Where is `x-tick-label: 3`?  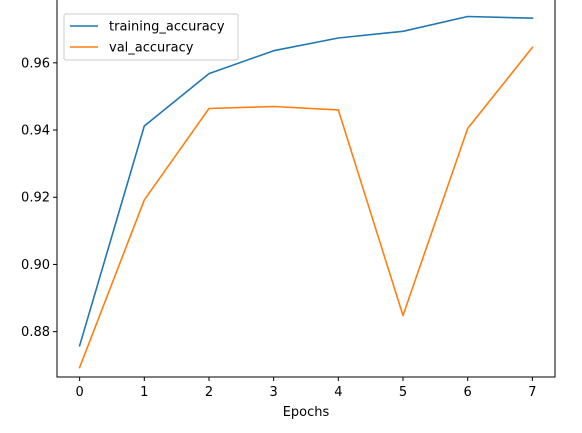 x-tick-label: 3 is located at coordinates (274, 392).